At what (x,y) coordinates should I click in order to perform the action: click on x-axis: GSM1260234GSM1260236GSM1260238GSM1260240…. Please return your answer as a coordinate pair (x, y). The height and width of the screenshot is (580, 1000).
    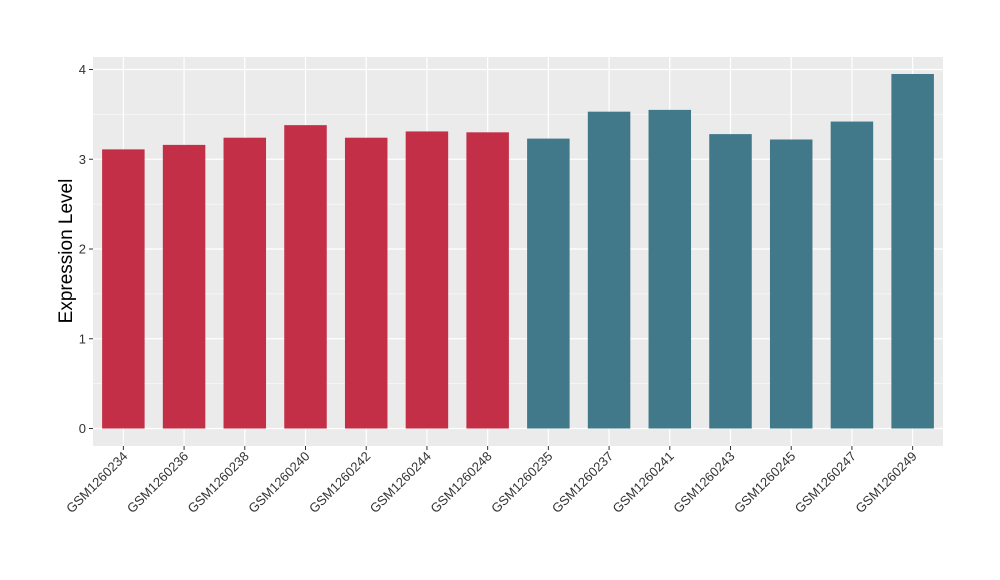
    Looking at the image, I should click on (491, 481).